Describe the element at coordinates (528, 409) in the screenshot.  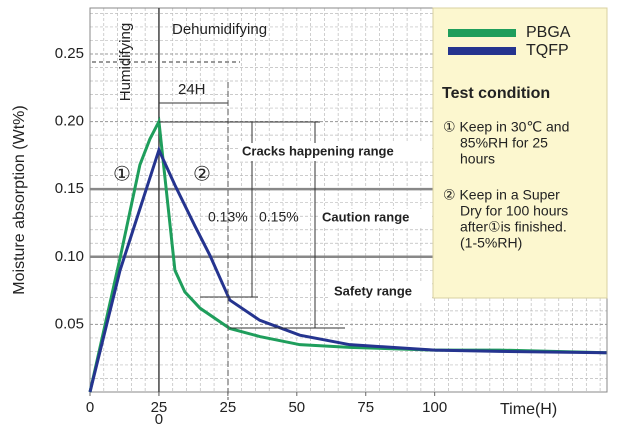
I see `x-axis-label: Time(H)` at that location.